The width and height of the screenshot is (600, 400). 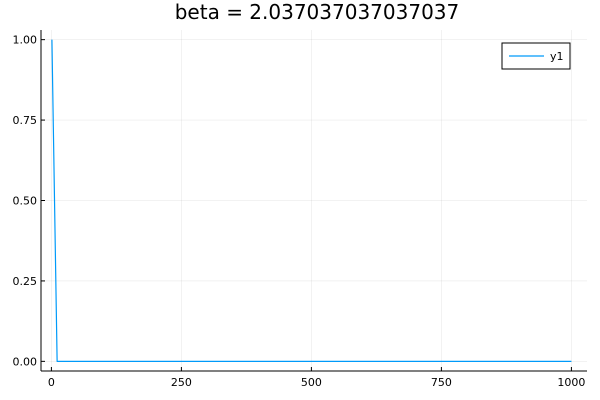 I want to click on chart-title: beta = 2.037037037037037, so click(x=317, y=12).